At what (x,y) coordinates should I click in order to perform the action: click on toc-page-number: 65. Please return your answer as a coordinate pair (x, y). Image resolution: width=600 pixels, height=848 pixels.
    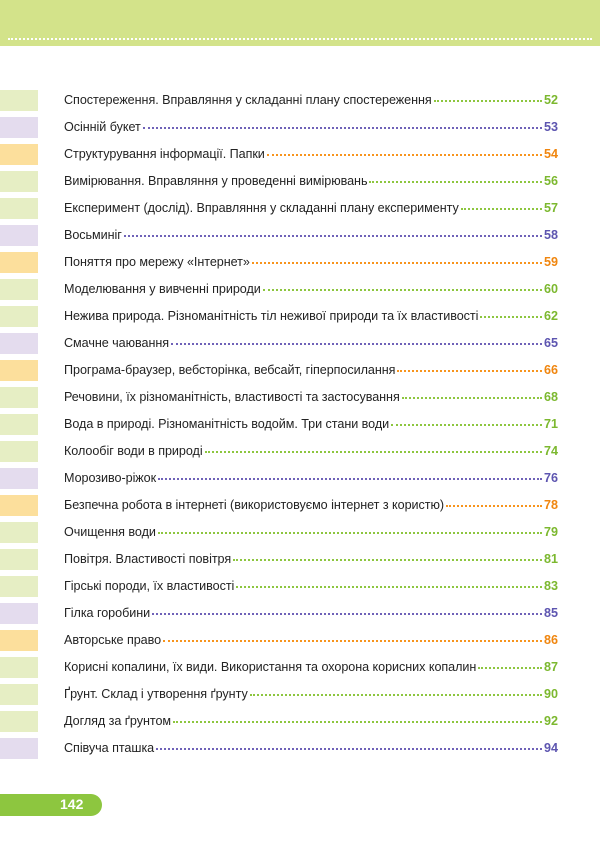
    Looking at the image, I should click on (550, 343).